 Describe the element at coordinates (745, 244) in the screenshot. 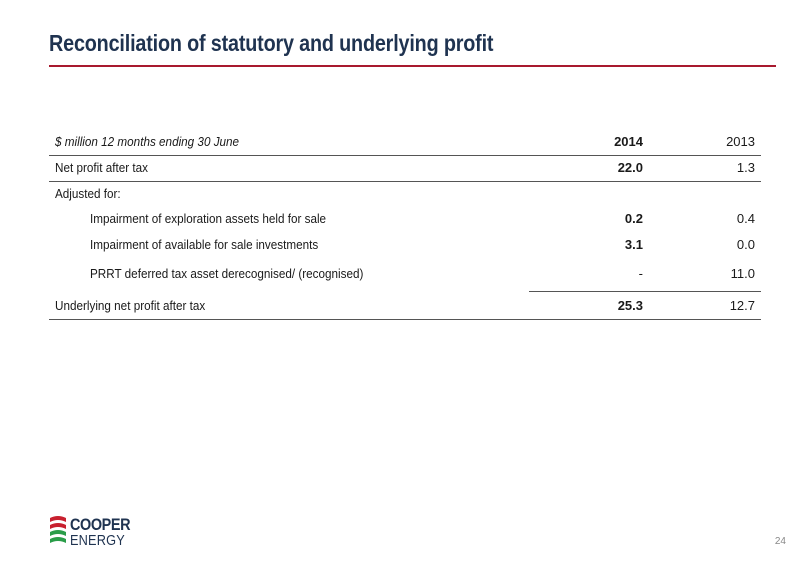

I see `row-value-2013: 0.0` at that location.